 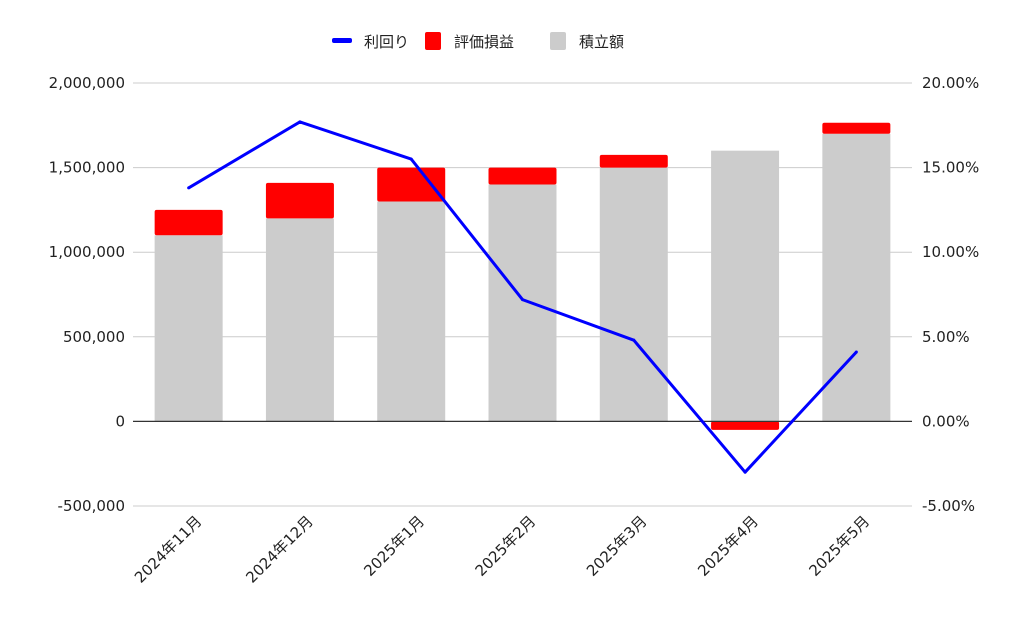 What do you see at coordinates (506, 546) in the screenshot?
I see `x-tick-label: 2025年2月` at bounding box center [506, 546].